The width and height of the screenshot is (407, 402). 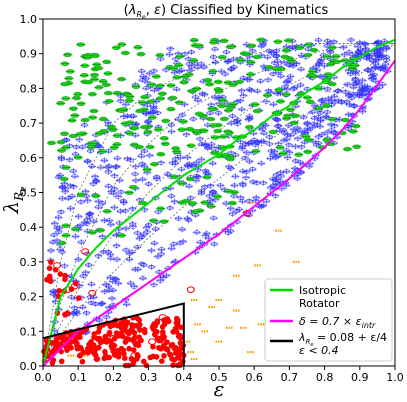 I want to click on ylabel-sub: R, so click(x=19, y=197).